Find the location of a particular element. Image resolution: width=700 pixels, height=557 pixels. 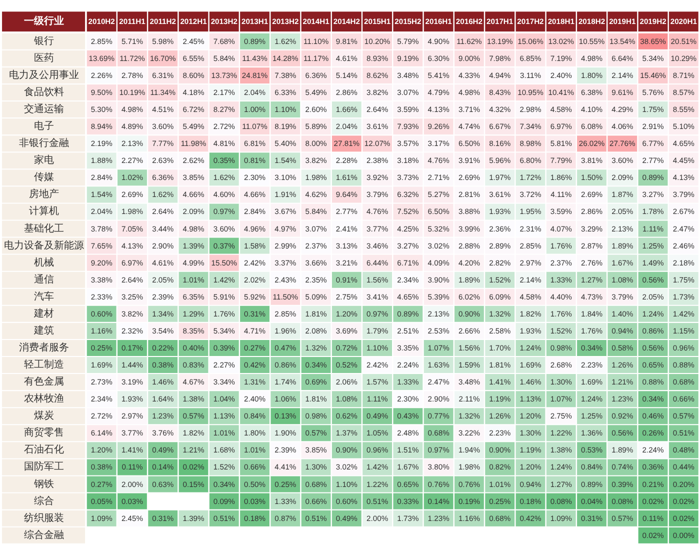

y-tick-label: 房地产 is located at coordinates (44, 194).